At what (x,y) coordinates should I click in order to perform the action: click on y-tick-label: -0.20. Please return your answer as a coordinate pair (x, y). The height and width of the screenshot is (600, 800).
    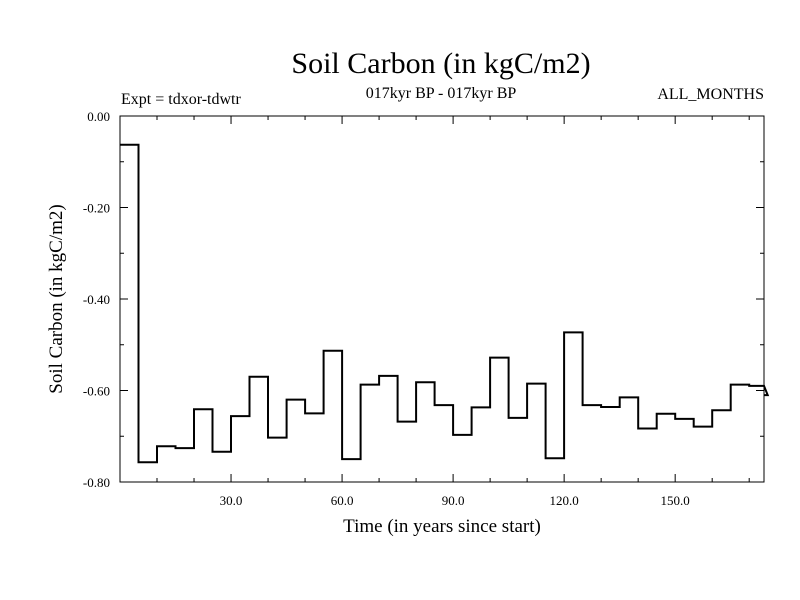
    Looking at the image, I should click on (96, 208).